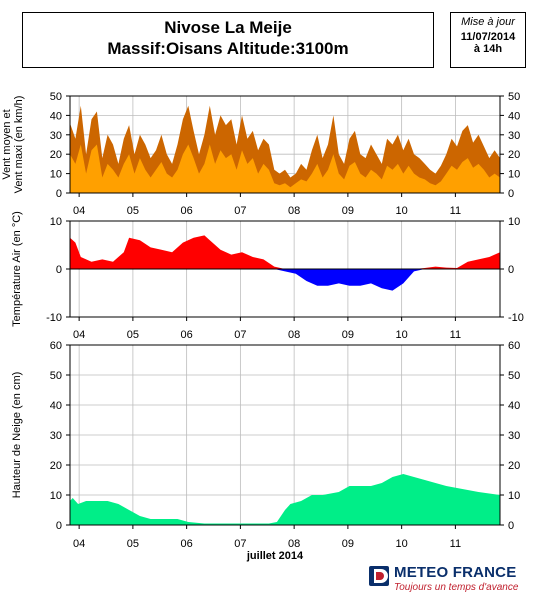 The width and height of the screenshot is (538, 595). Describe the element at coordinates (19, 145) in the screenshot. I see `y-axis-label: Vent maxi (en km/h)` at that location.